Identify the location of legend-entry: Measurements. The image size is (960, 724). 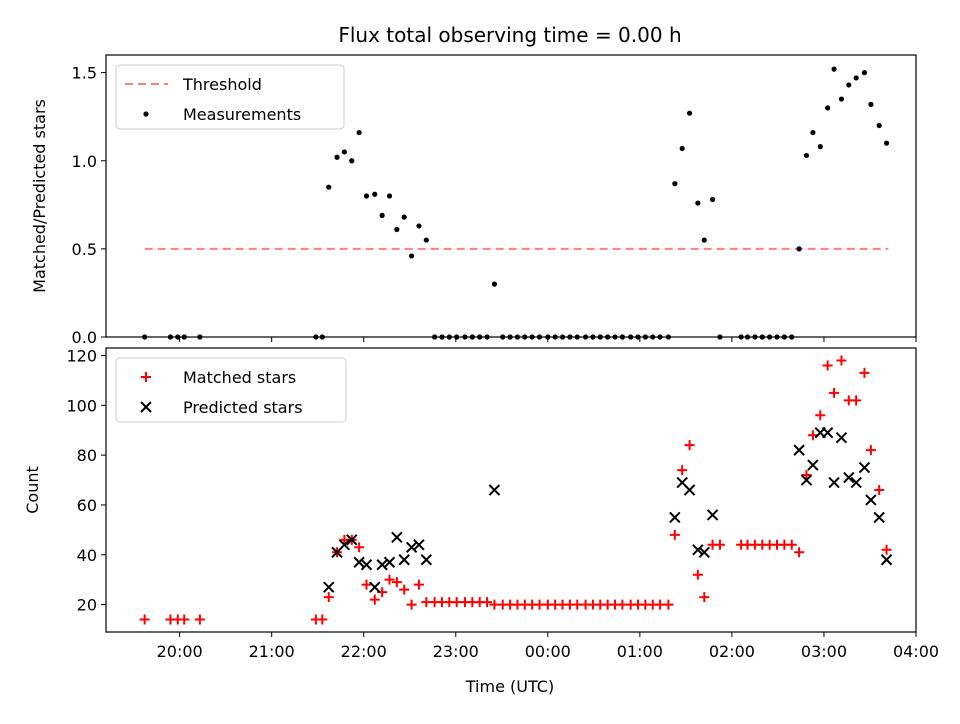
(242, 114).